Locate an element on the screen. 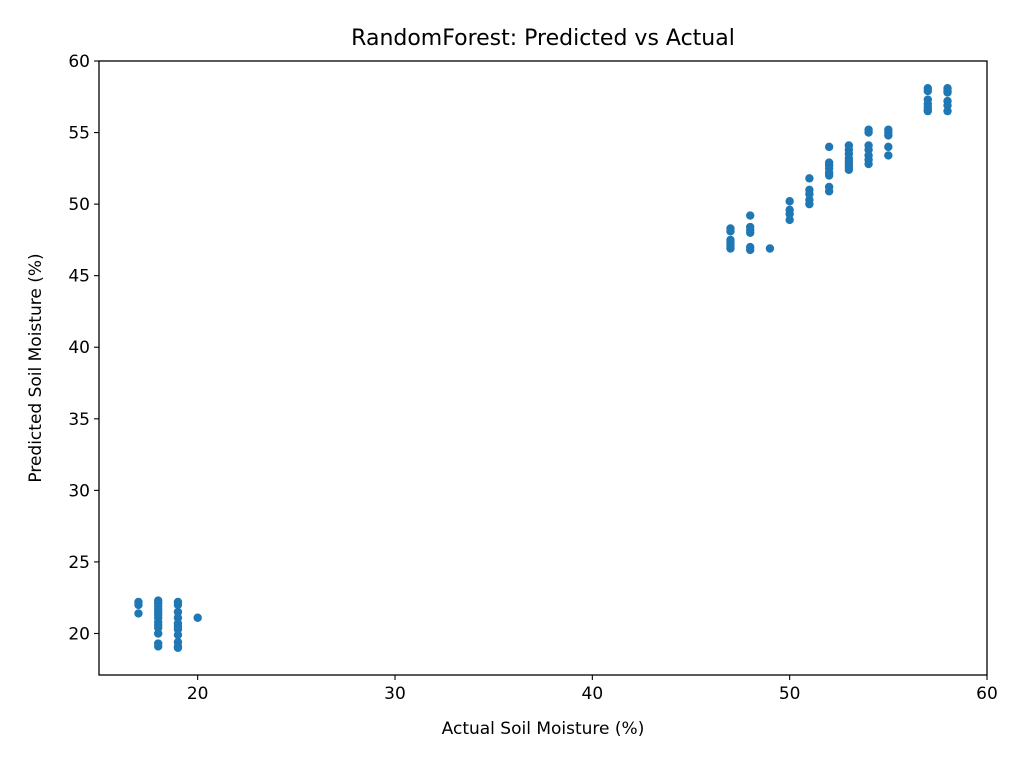 The height and width of the screenshot is (768, 1024). y-tick-label: 50 is located at coordinates (79, 205).